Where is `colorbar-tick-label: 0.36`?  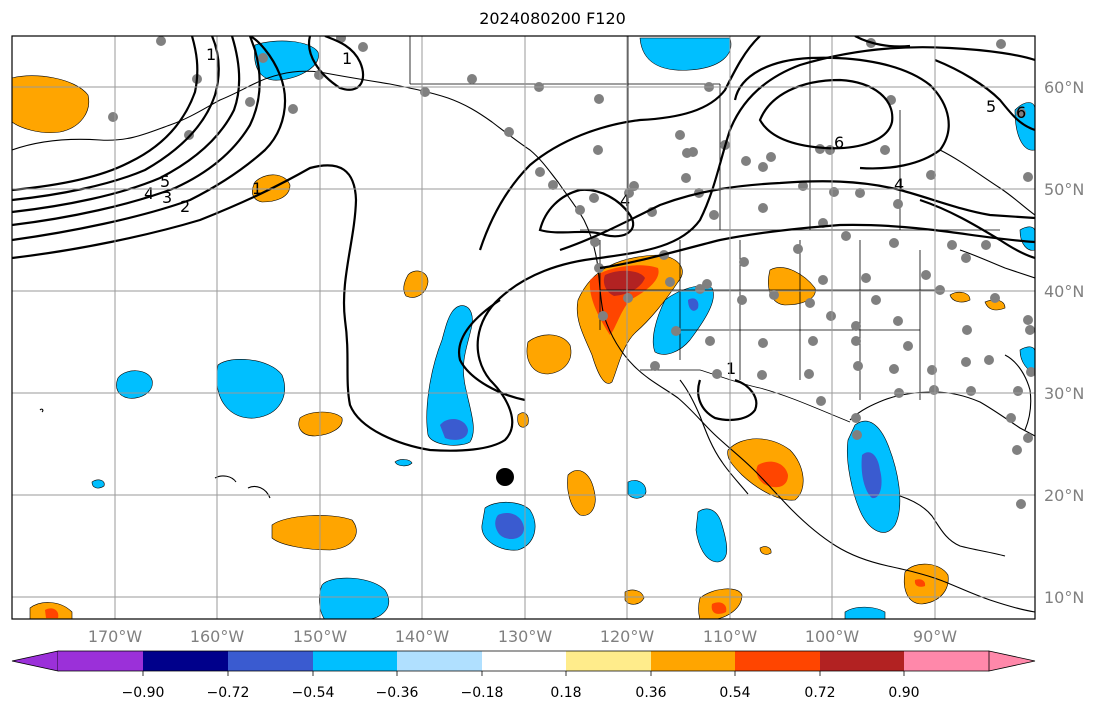
colorbar-tick-label: 0.36 is located at coordinates (650, 693).